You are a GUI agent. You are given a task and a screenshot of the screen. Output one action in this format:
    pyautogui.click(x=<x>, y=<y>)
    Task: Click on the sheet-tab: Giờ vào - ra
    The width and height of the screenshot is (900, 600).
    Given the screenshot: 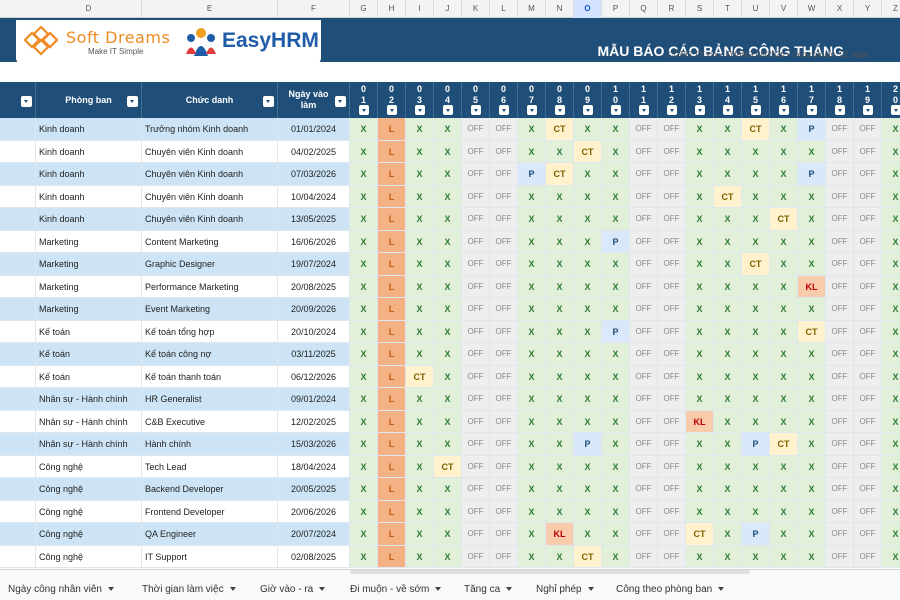 What is the action you would take?
    pyautogui.click(x=293, y=589)
    